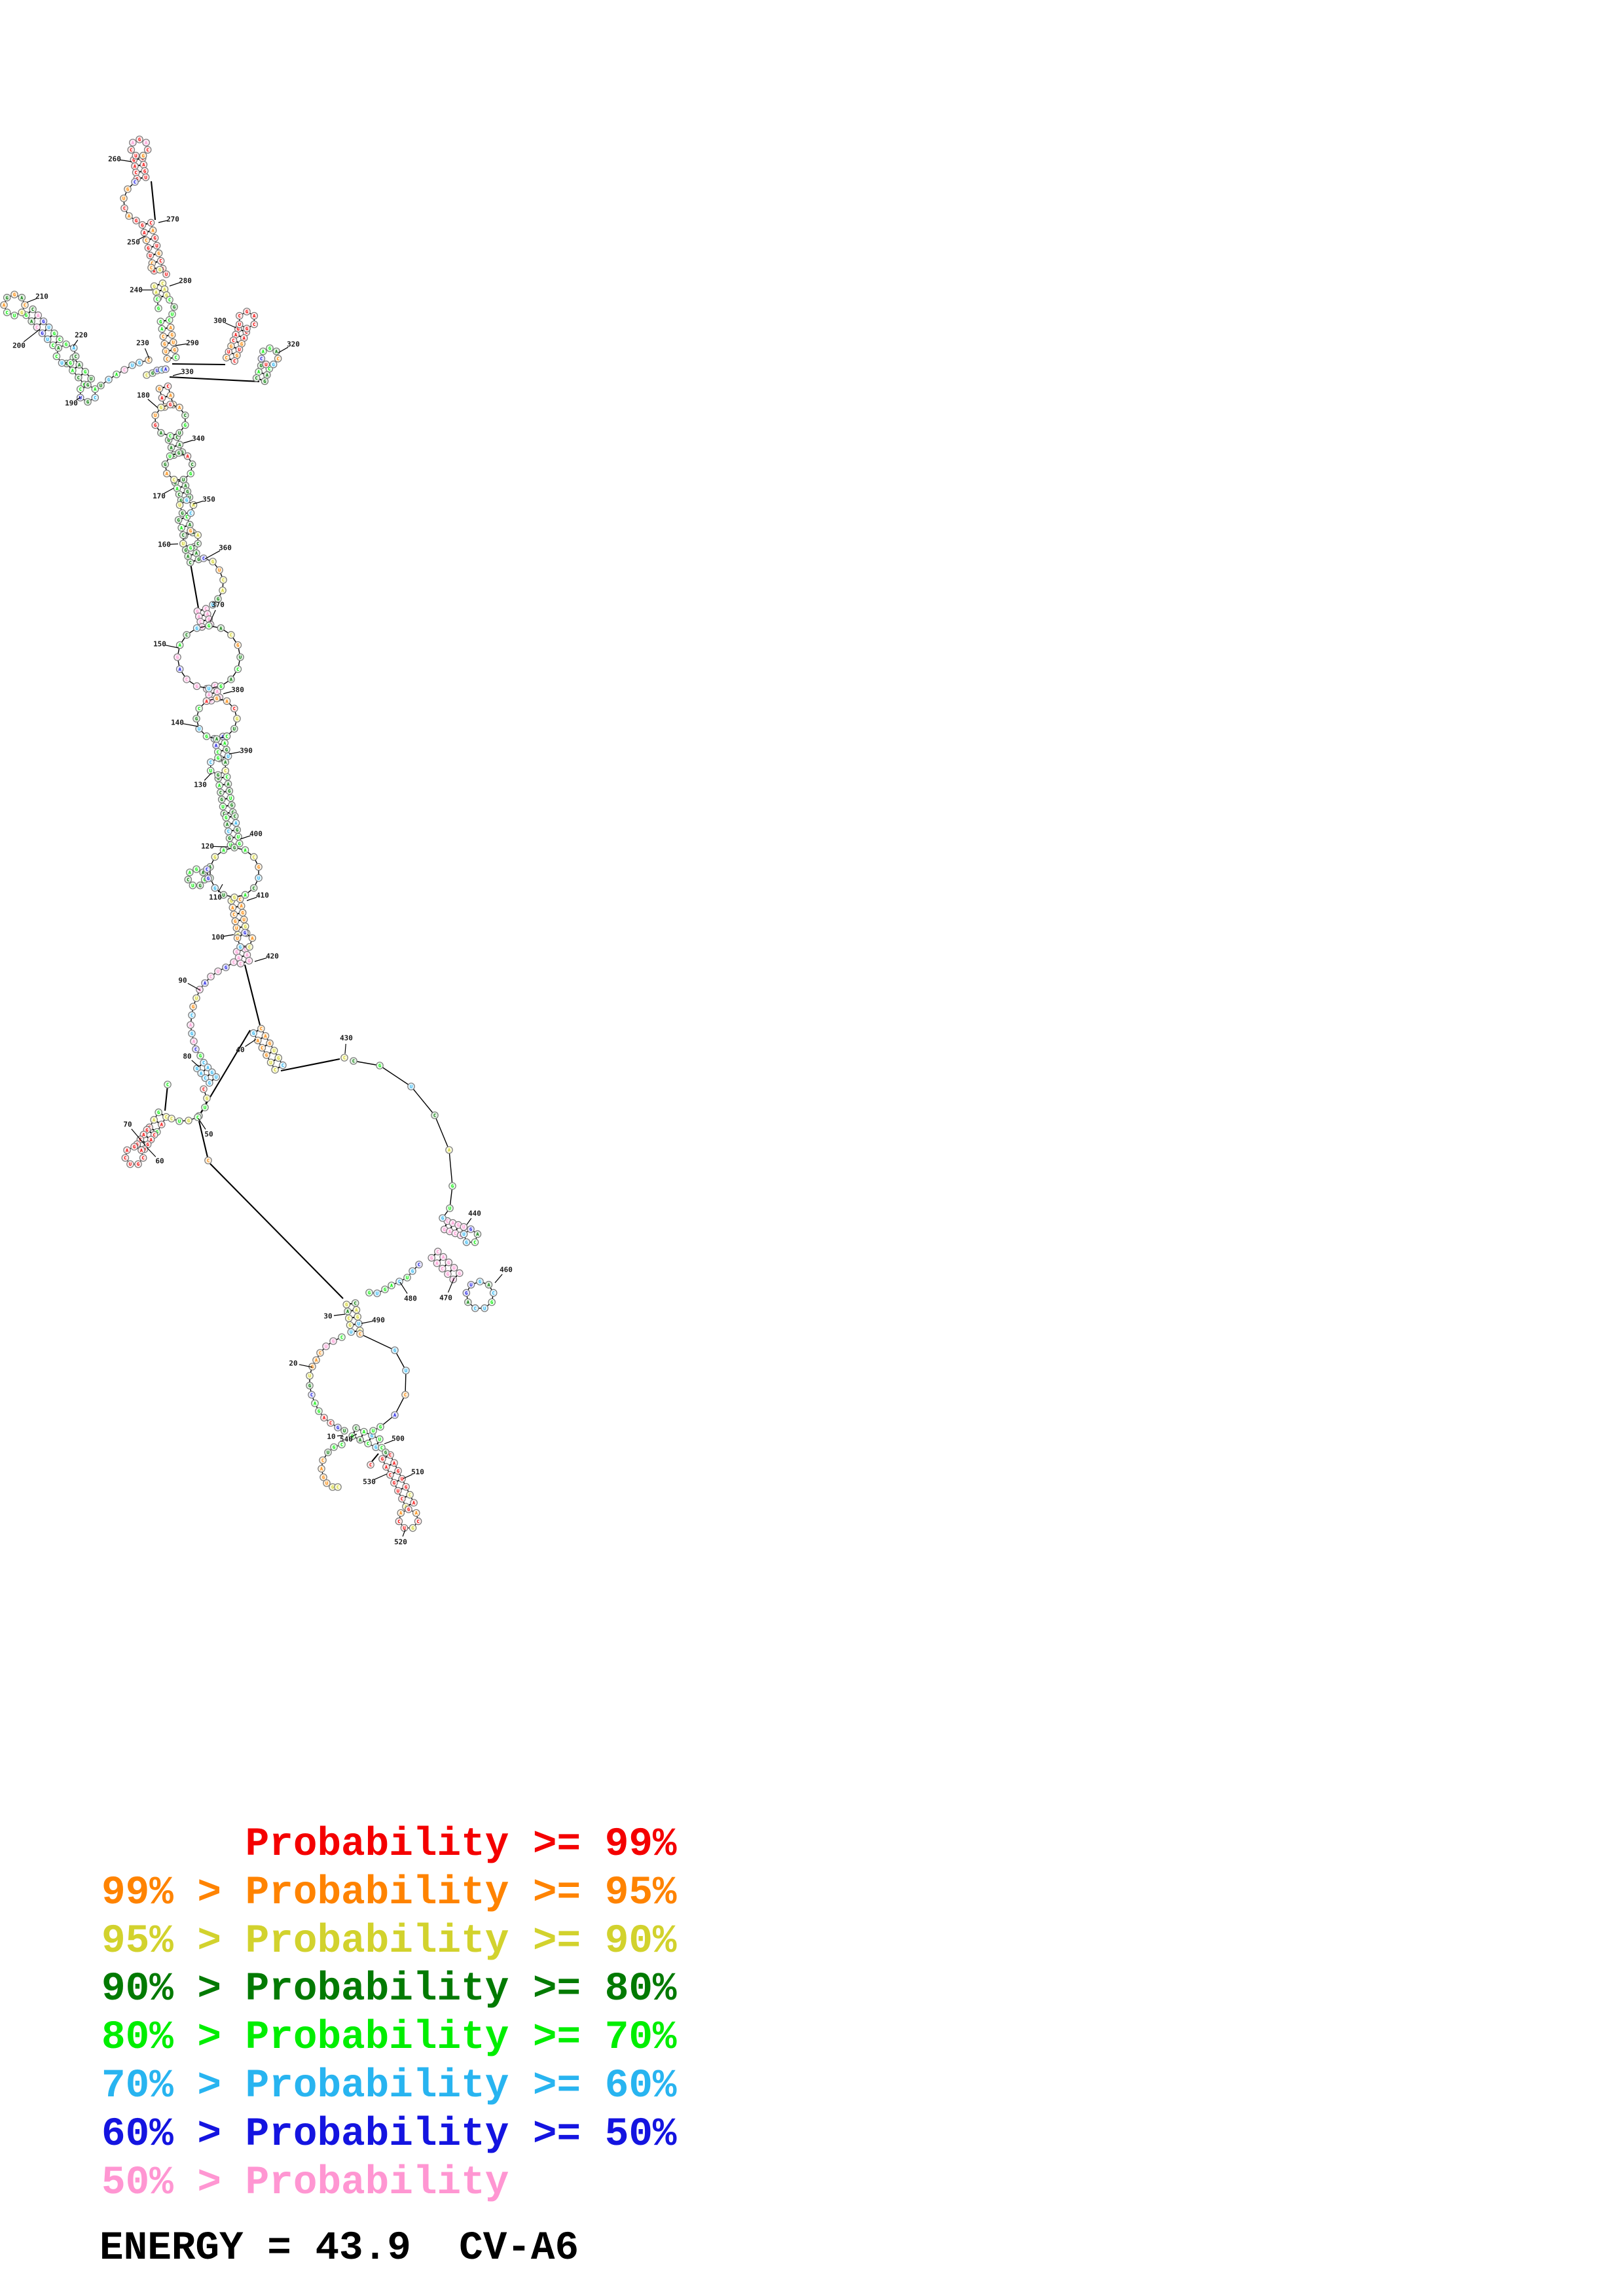  What do you see at coordinates (408, 1292) in the screenshot?
I see `position-label-480: 480` at bounding box center [408, 1292].